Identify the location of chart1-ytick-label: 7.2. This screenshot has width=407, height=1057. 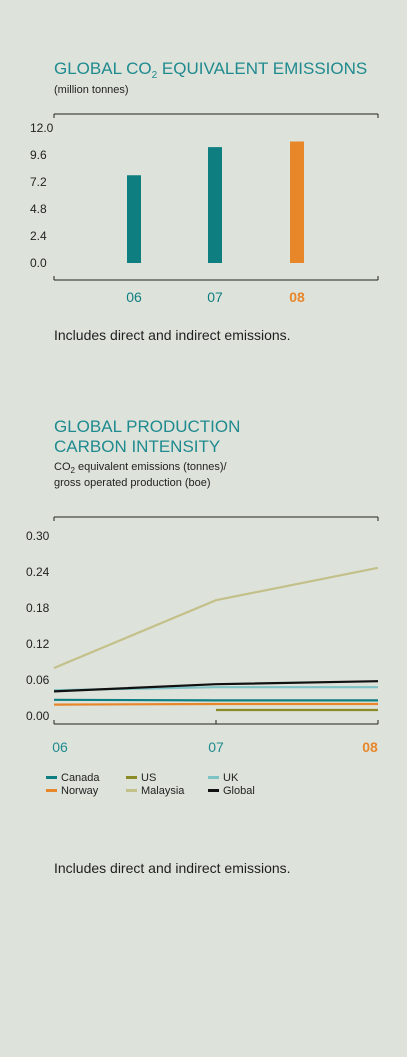
(38, 182).